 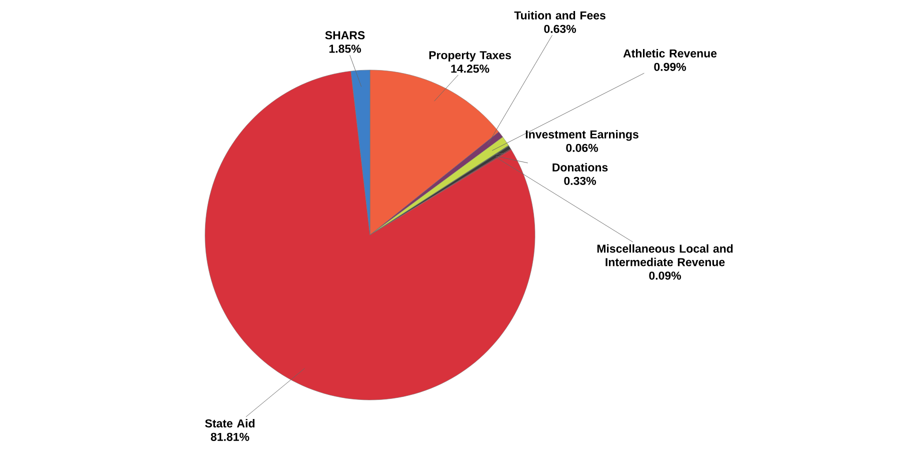 What do you see at coordinates (665, 276) in the screenshot?
I see `data-label: 0.09%` at bounding box center [665, 276].